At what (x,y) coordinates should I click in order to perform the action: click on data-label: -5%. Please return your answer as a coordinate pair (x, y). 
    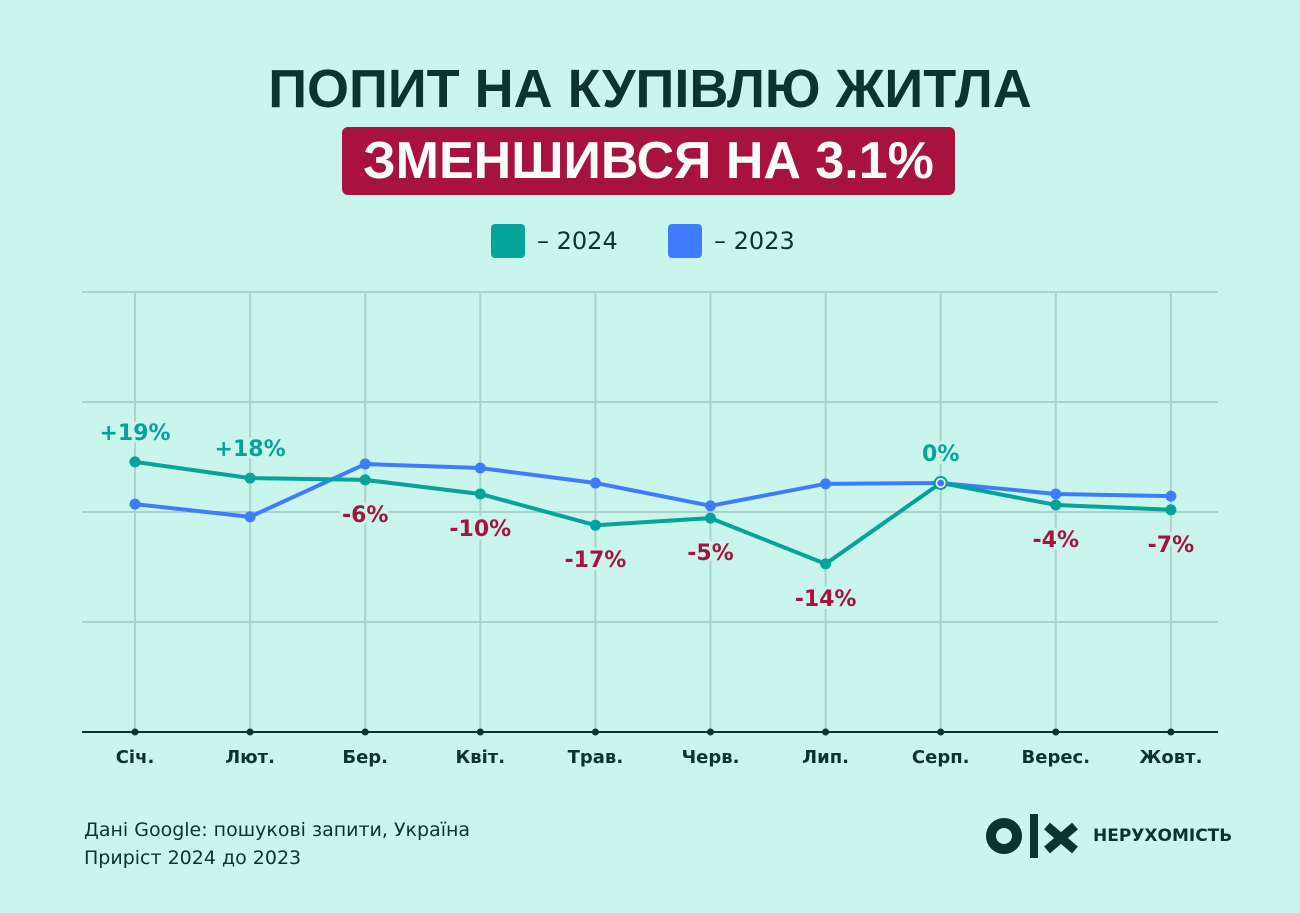
    Looking at the image, I should click on (710, 553).